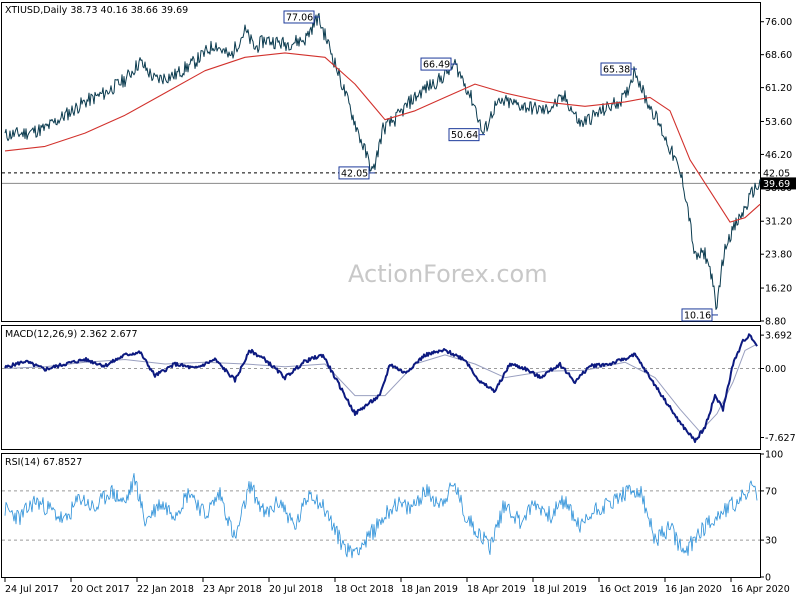 The height and width of the screenshot is (600, 800). Describe the element at coordinates (496, 589) in the screenshot. I see `x-tick-label: 18 Apr 2019` at that location.